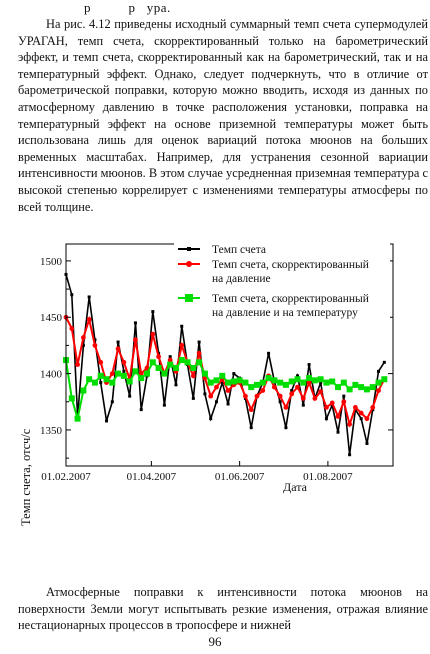  Describe the element at coordinates (290, 272) in the screenshot. I see `legend-label-baro: Темп счета, скорректированный на давление` at that location.